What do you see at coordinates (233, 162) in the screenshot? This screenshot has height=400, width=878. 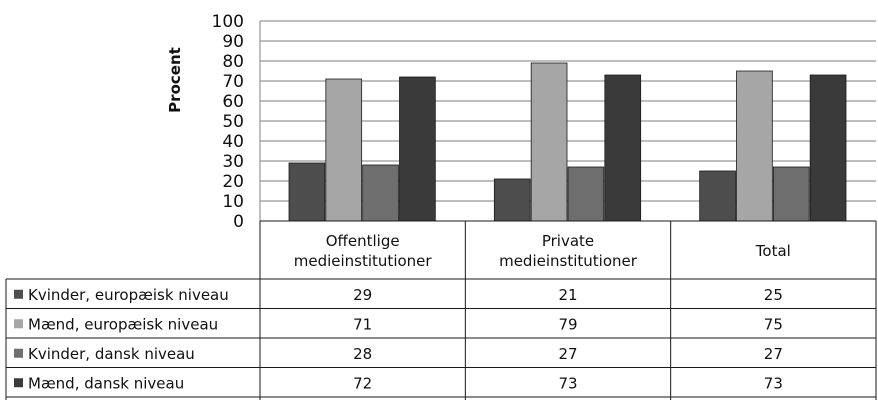 I see `y-tick-label: 30` at bounding box center [233, 162].